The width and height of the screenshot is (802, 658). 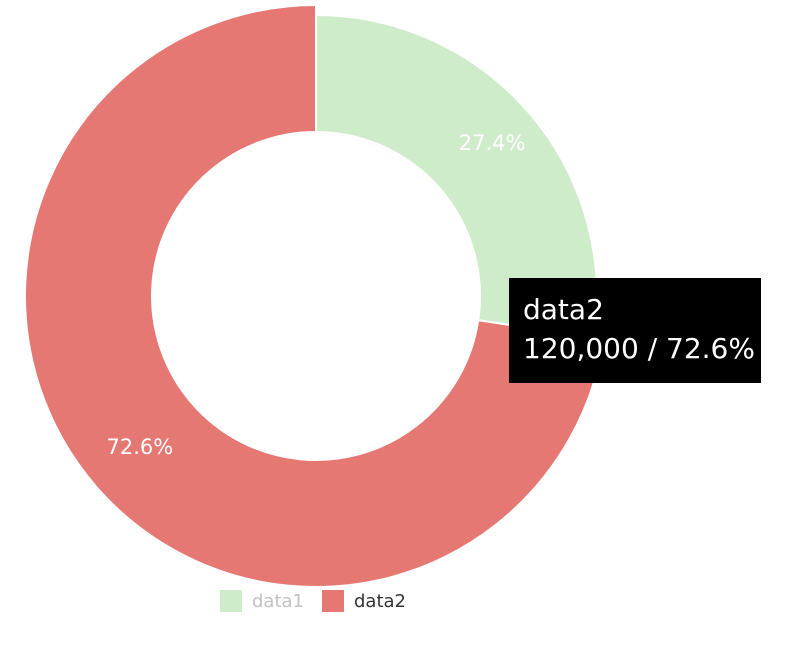 I want to click on chart-tooltip: data2 120,000 / 72.6%, so click(x=635, y=330).